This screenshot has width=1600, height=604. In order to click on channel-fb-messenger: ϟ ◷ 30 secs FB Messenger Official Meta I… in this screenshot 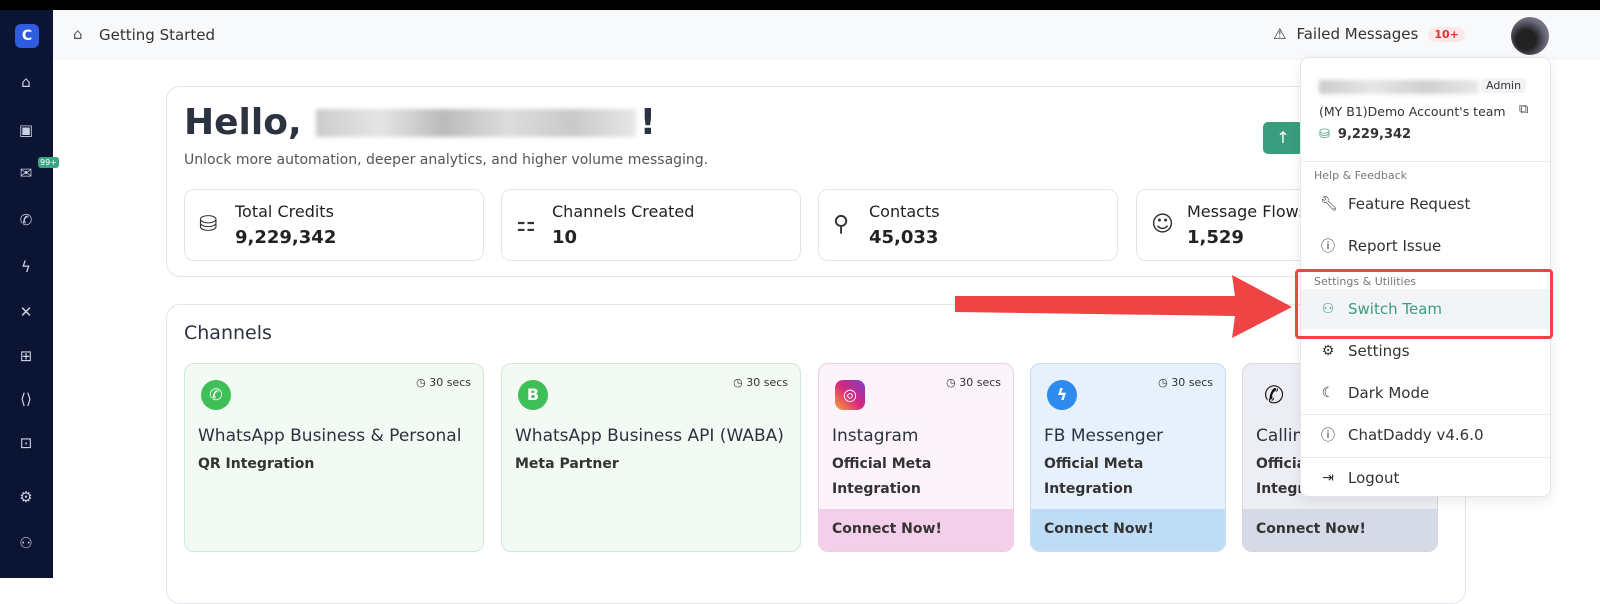, I will do `click(1128, 457)`.